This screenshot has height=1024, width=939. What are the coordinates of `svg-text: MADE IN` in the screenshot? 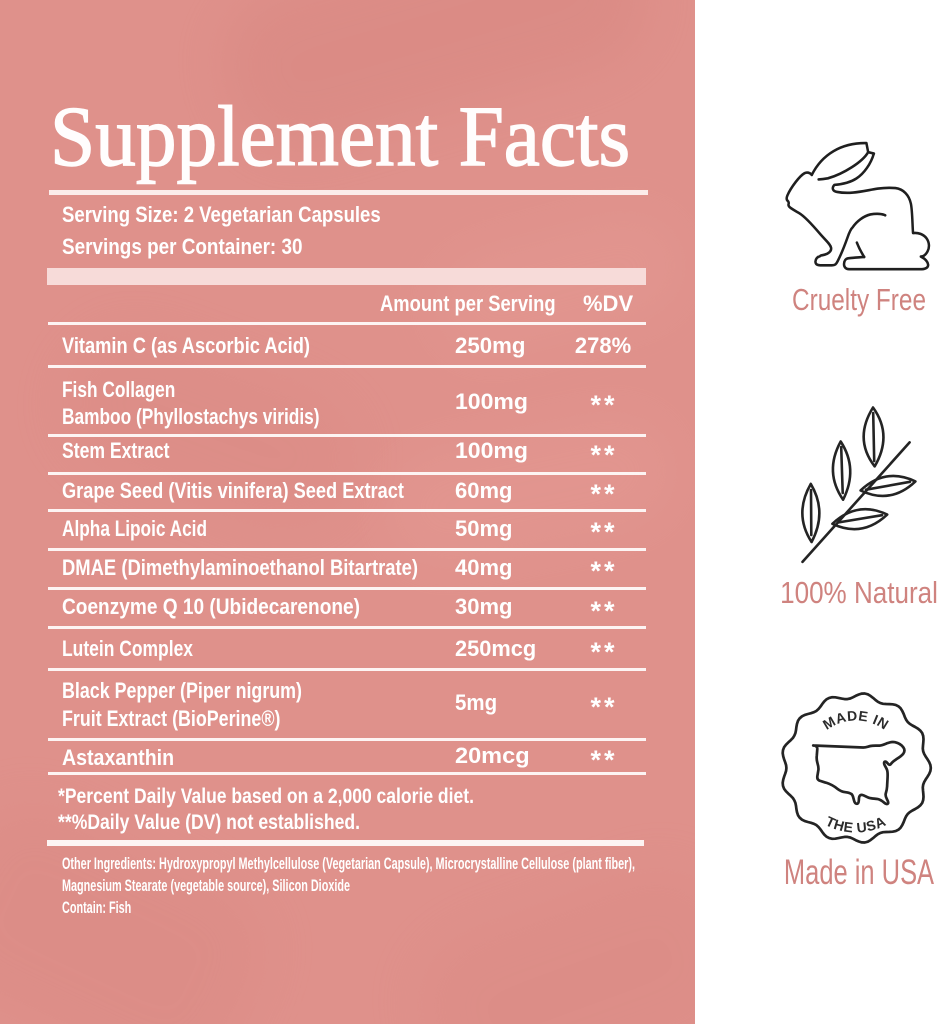 It's located at (856, 720).